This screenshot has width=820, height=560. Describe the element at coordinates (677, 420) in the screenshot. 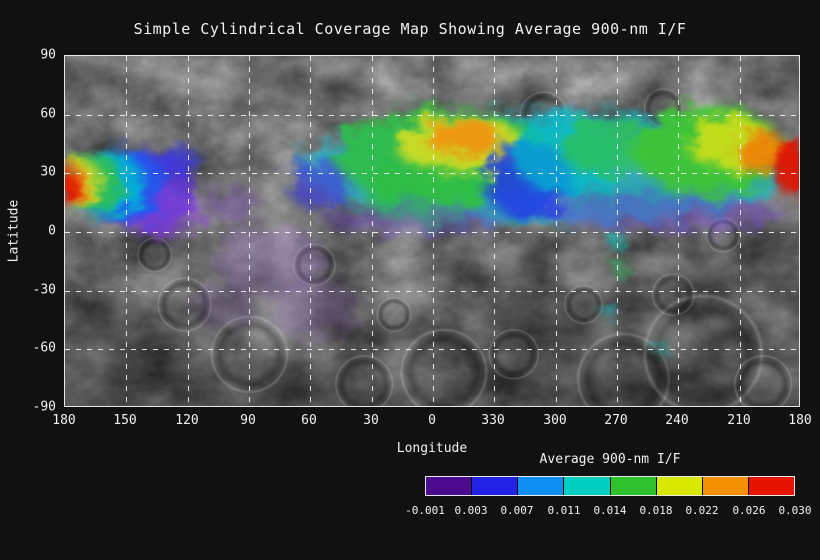

I see `x-tick-label: 240` at that location.